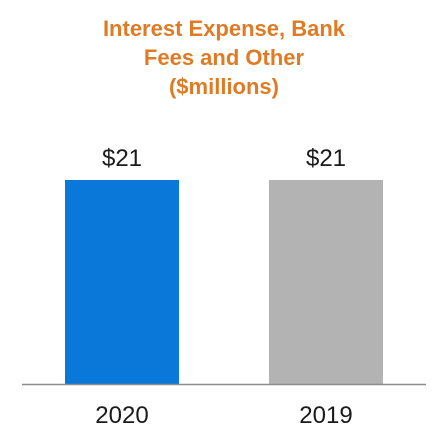  I want to click on data-label-2019: $21, so click(326, 158).